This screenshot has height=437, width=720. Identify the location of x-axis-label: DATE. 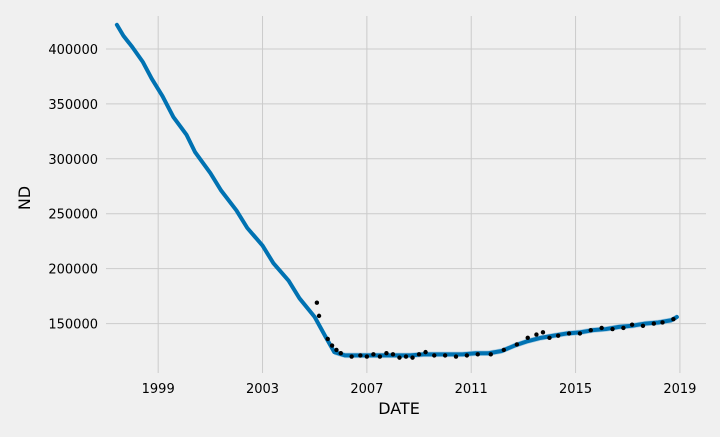
(399, 408).